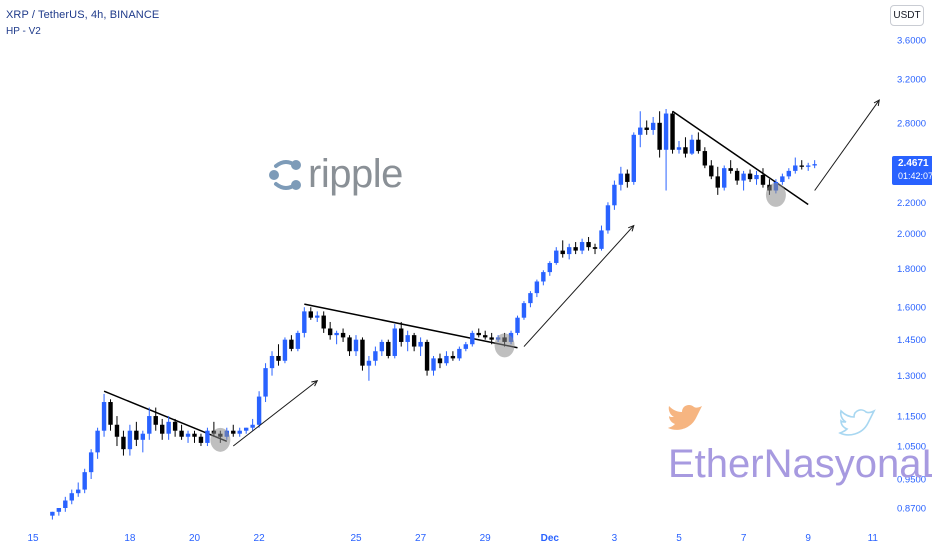 This screenshot has width=932, height=550. What do you see at coordinates (913, 163) in the screenshot?
I see `last-price-value: 2.4671` at bounding box center [913, 163].